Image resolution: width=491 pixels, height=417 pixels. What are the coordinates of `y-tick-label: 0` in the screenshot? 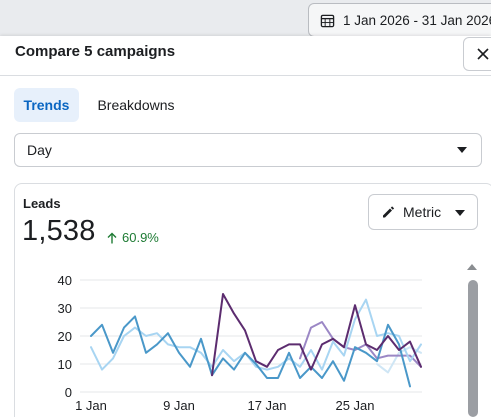 It's located at (68, 392).